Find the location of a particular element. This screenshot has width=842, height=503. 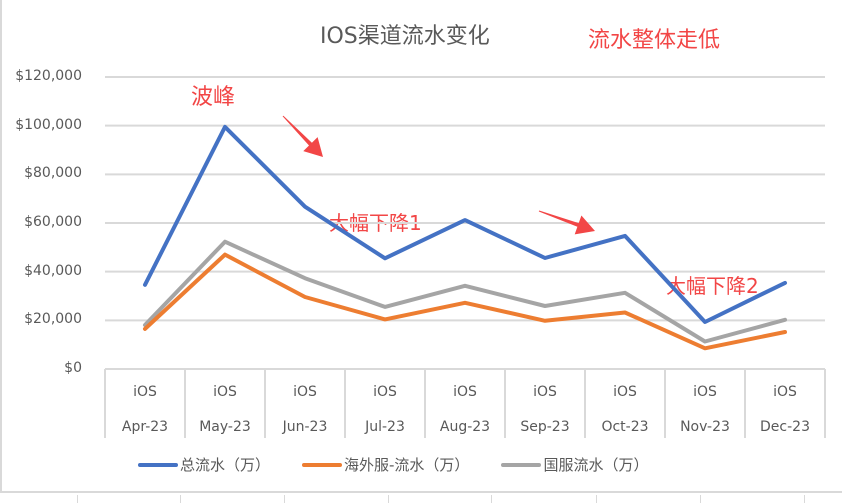

legend-label: 总流水（万） is located at coordinates (225, 465).